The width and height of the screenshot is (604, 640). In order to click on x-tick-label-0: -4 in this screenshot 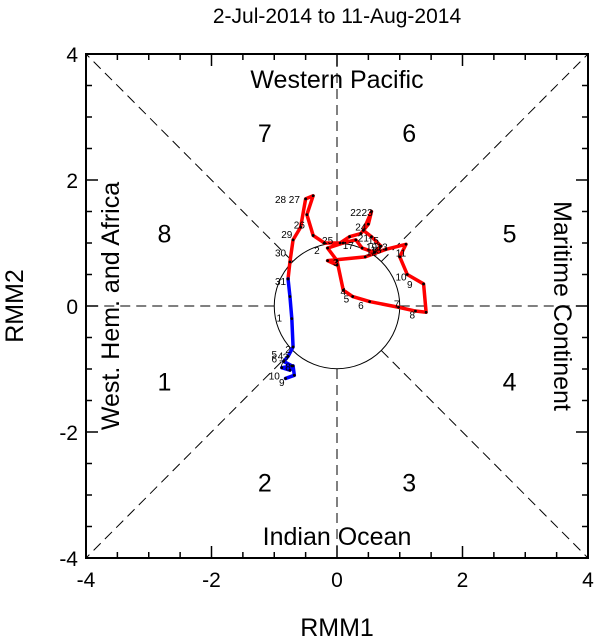, I will do `click(86, 580)`.